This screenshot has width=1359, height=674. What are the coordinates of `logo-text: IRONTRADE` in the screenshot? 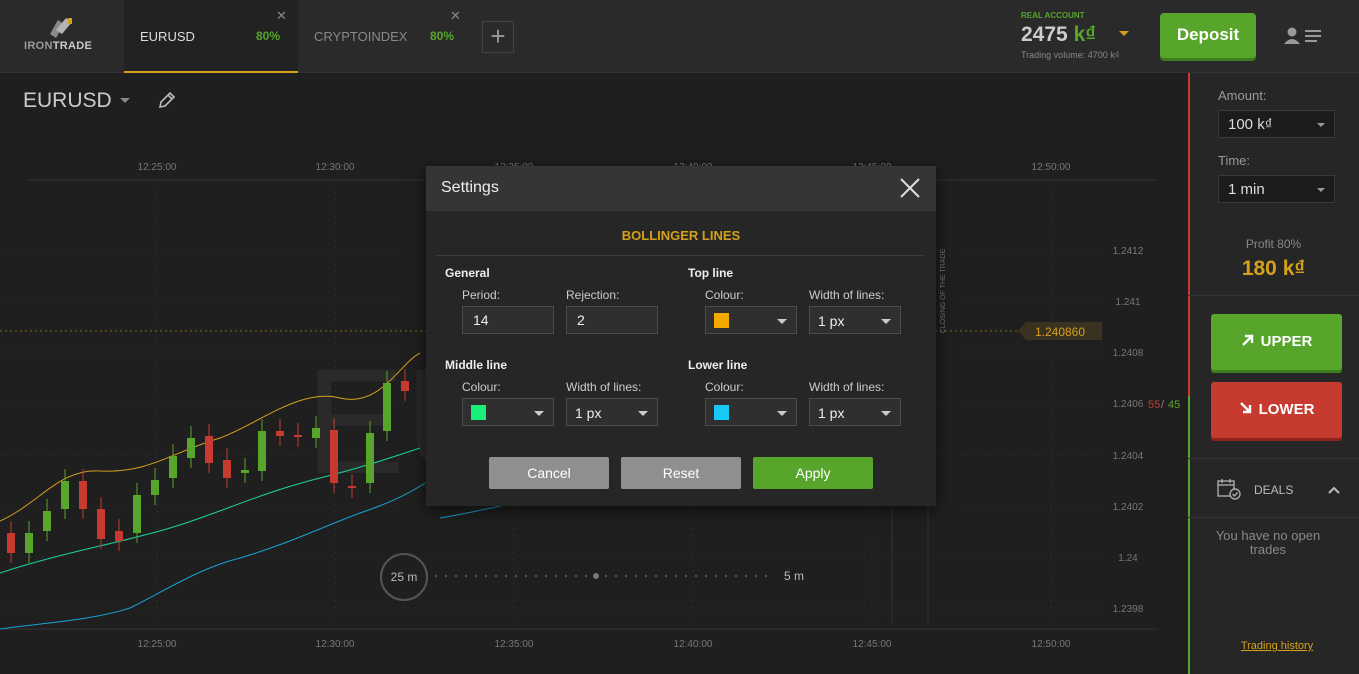 It's located at (58, 46).